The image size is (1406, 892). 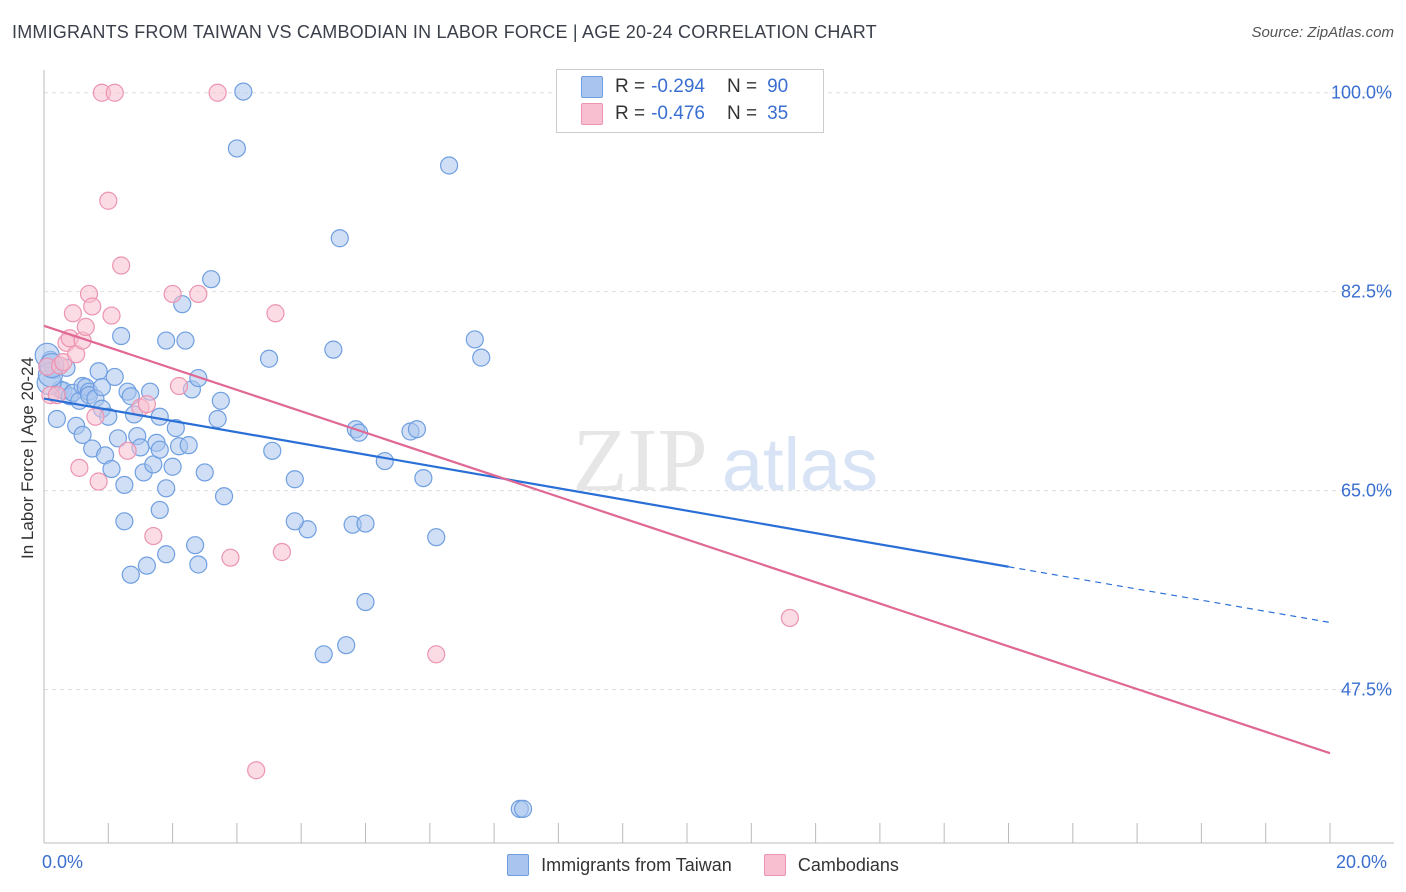 I want to click on watermark-zip: ZIP, so click(x=640, y=460).